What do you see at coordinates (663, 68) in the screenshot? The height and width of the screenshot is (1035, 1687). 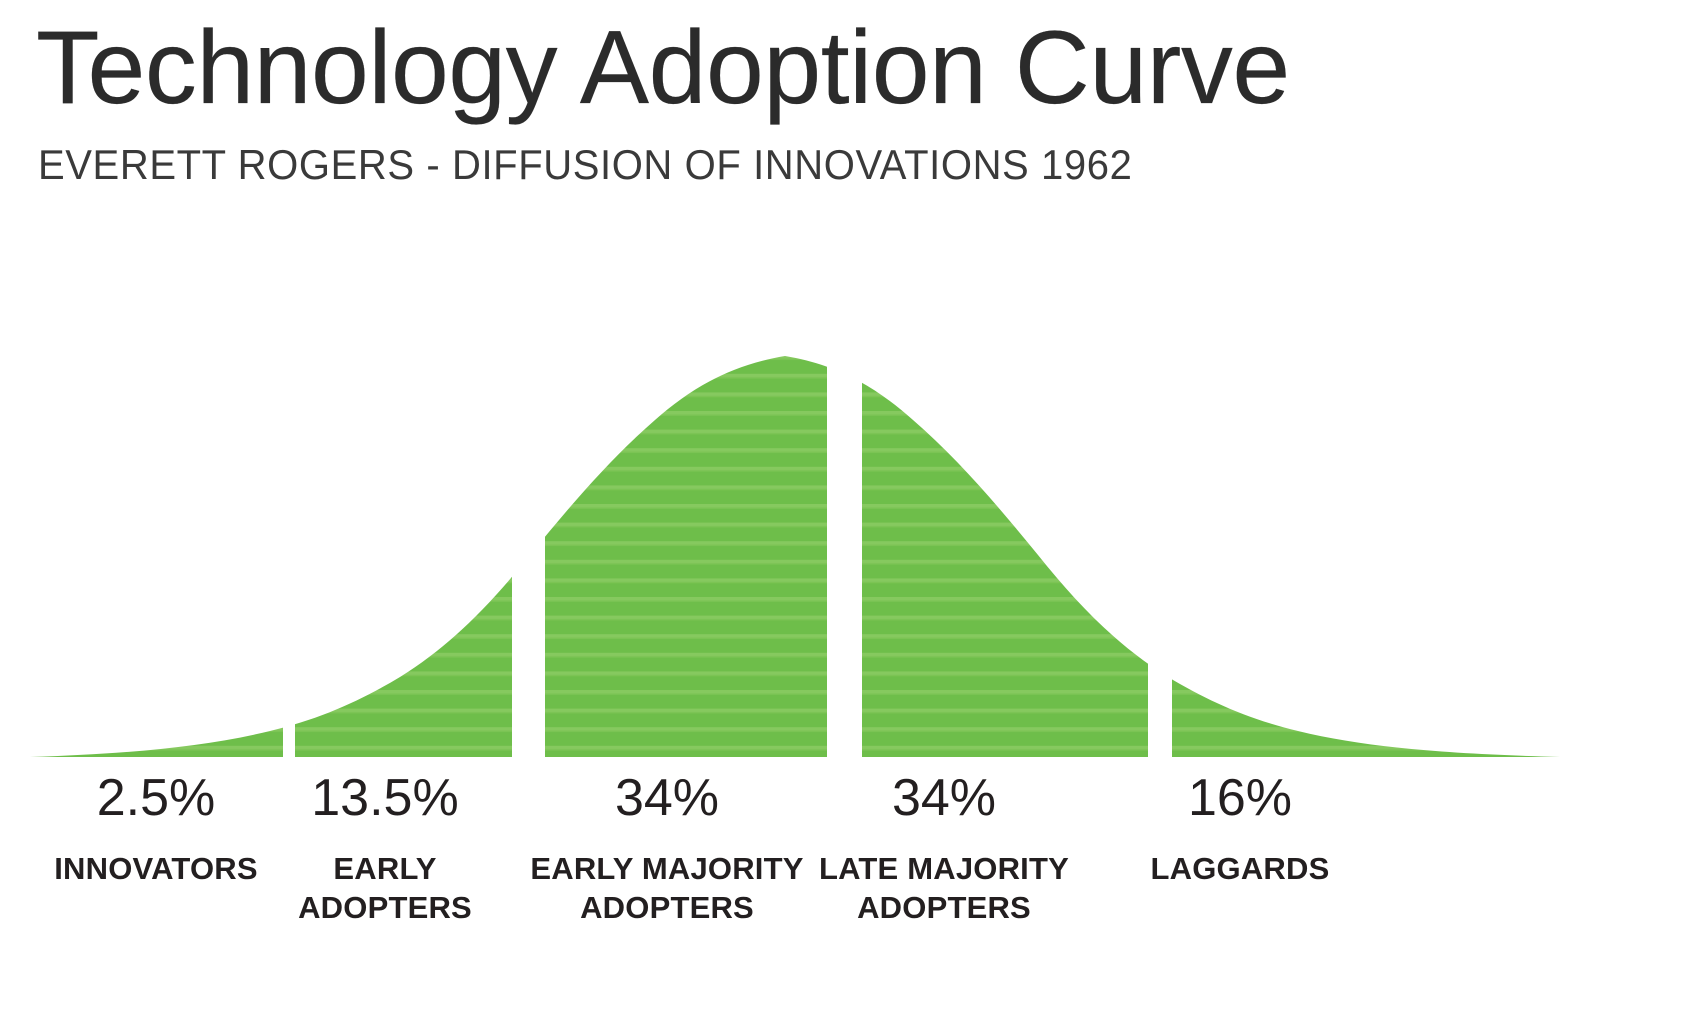 I see `page-title: Technology Adoption Curve` at bounding box center [663, 68].